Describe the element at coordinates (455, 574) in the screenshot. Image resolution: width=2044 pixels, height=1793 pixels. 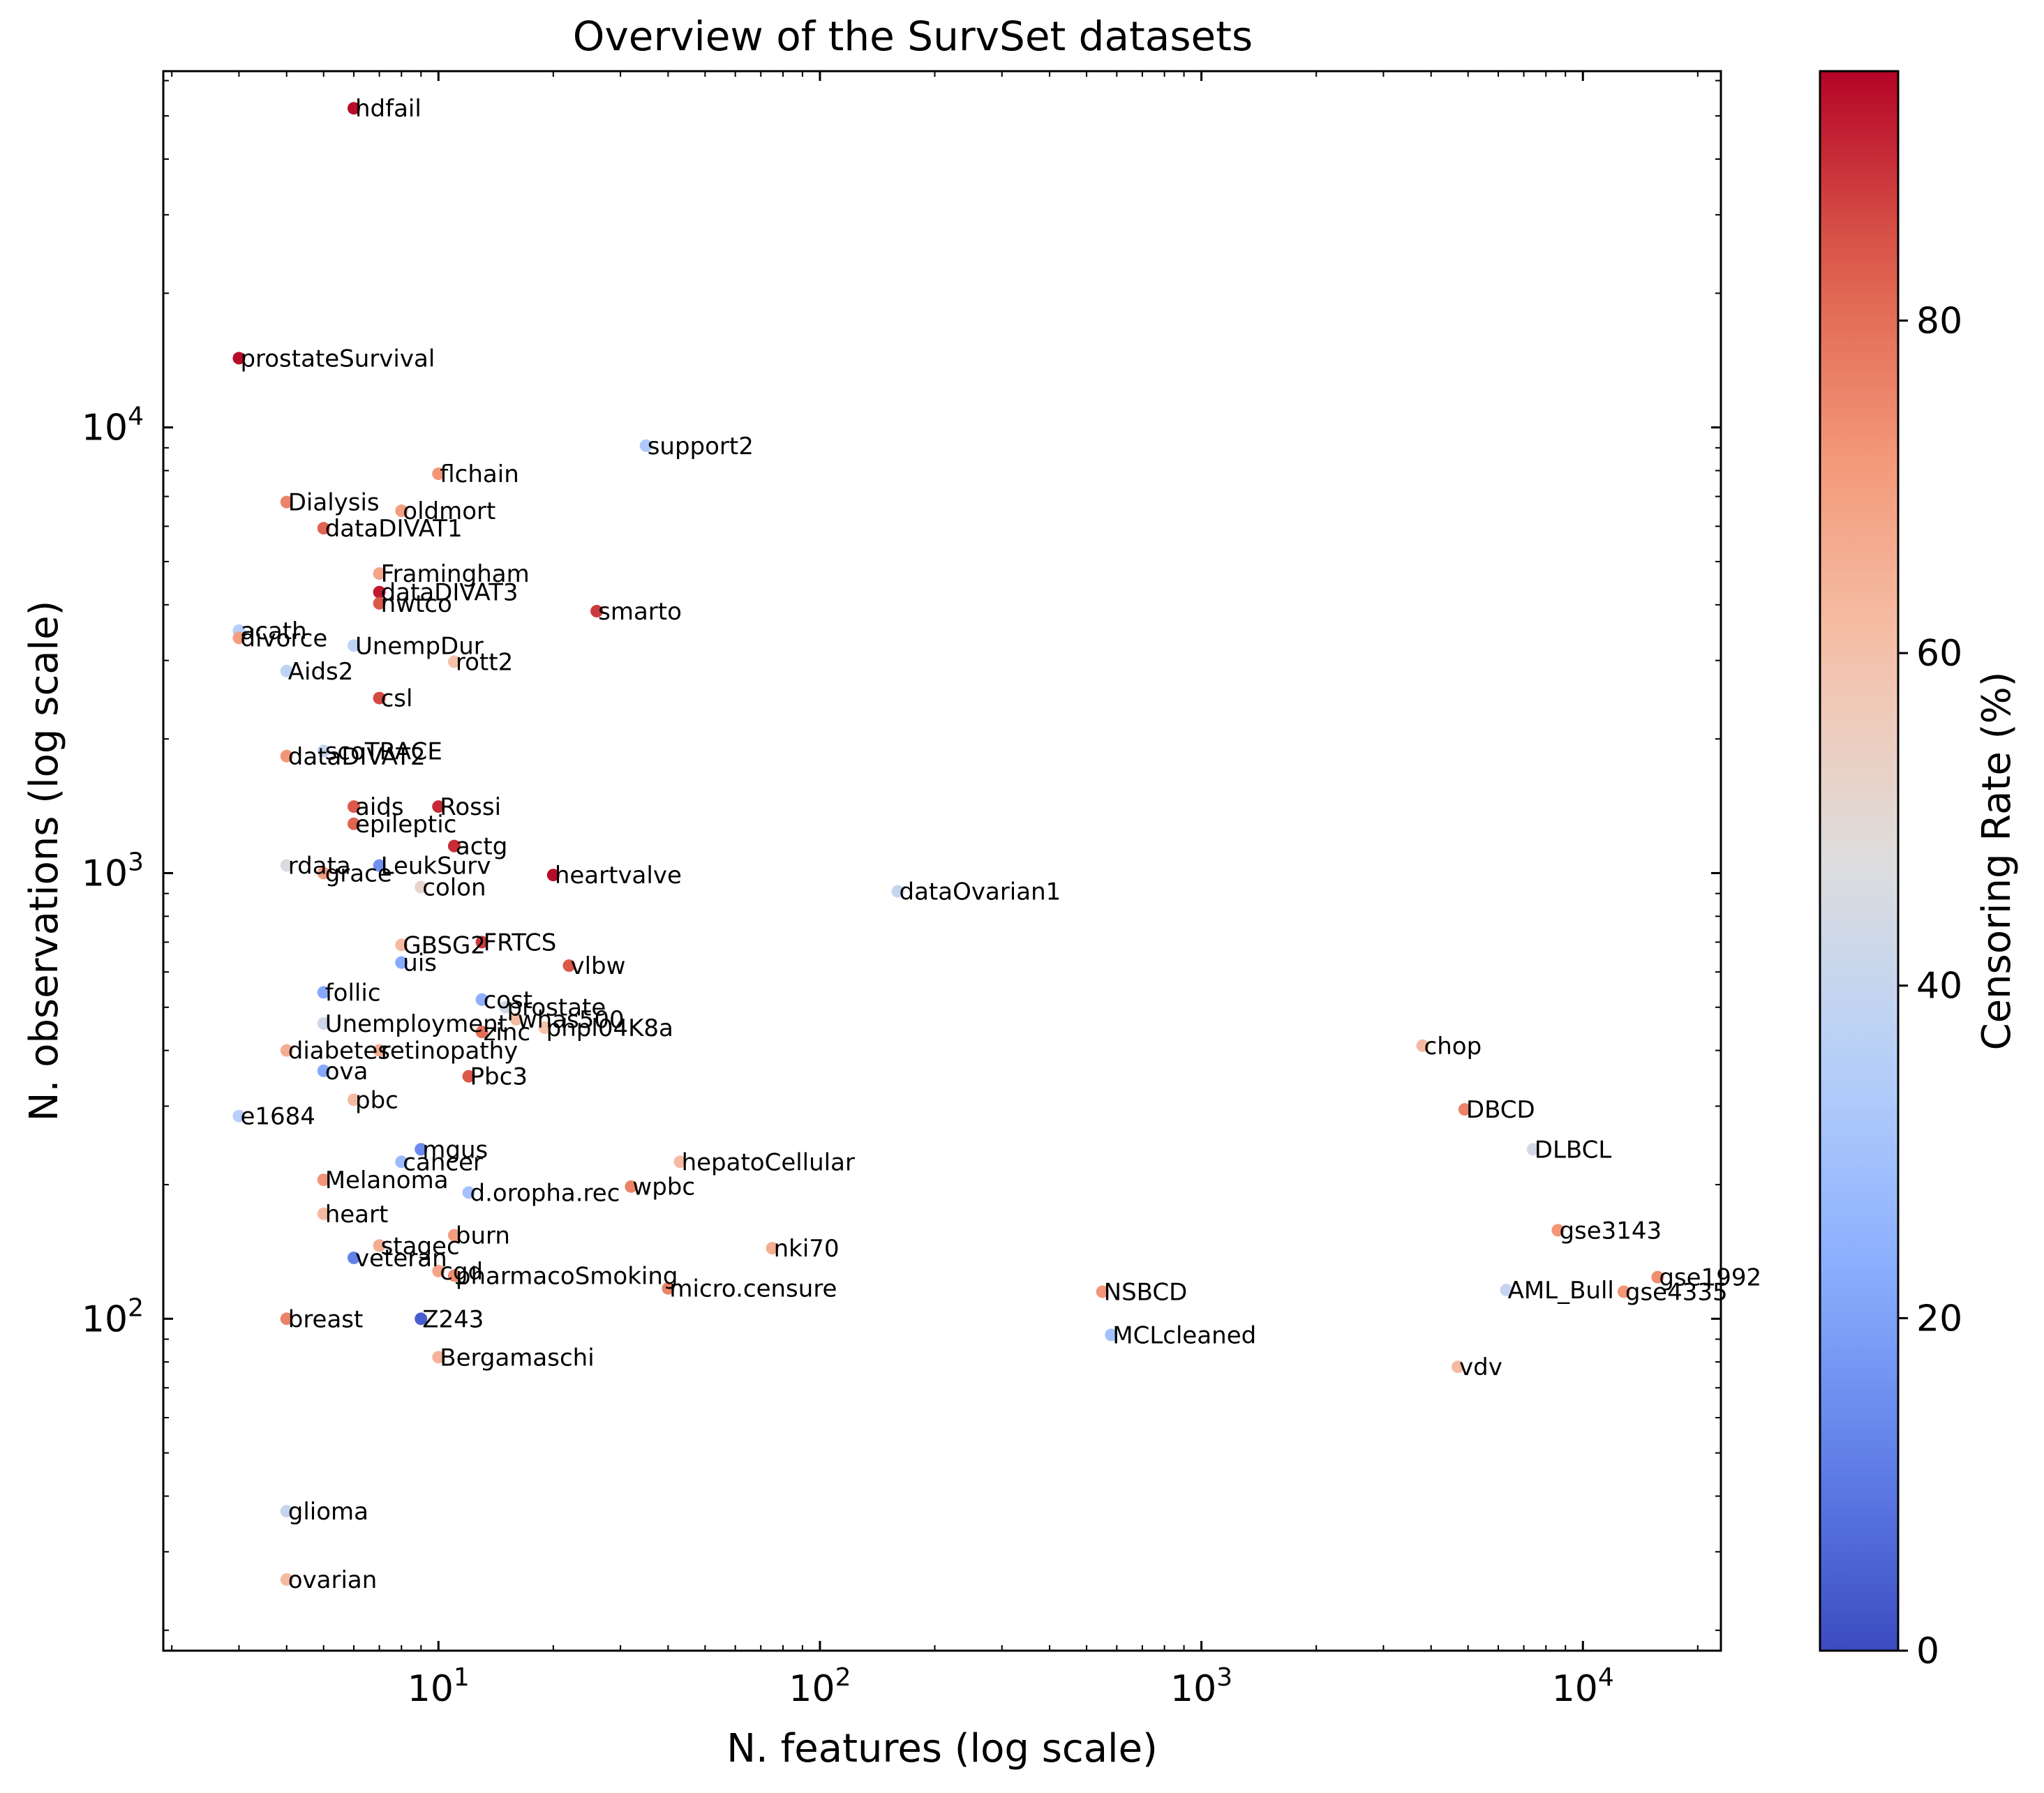
I see `point-label: Framingham` at that location.